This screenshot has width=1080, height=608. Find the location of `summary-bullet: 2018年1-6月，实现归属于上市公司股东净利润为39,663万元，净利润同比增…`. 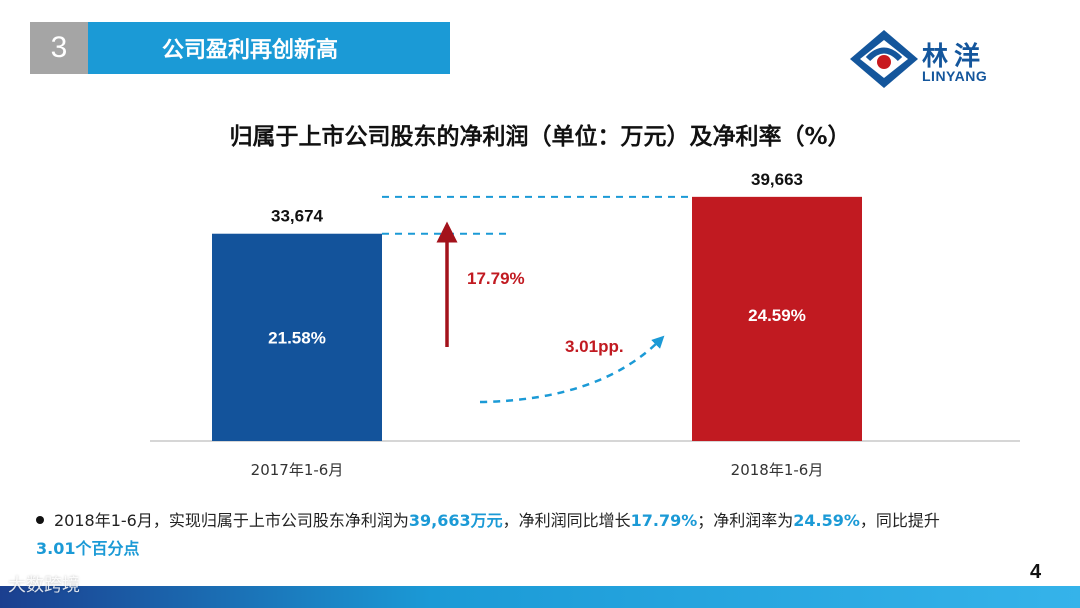

summary-bullet: 2018年1-6月，实现归属于上市公司股东净利润为39,663万元，净利润同比增… is located at coordinates (546, 535).